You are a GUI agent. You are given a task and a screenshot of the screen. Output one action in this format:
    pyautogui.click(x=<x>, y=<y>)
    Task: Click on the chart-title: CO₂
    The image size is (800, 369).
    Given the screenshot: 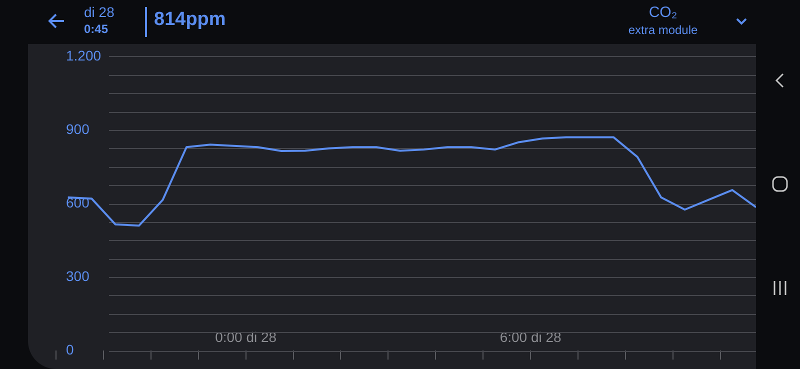 What is the action you would take?
    pyautogui.click(x=663, y=12)
    